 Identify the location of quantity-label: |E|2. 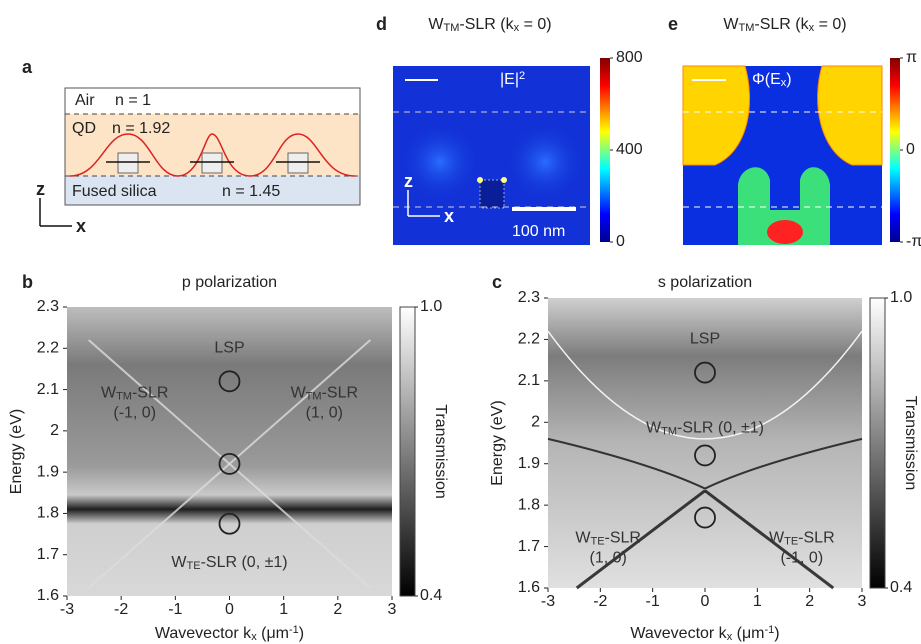
(512, 79).